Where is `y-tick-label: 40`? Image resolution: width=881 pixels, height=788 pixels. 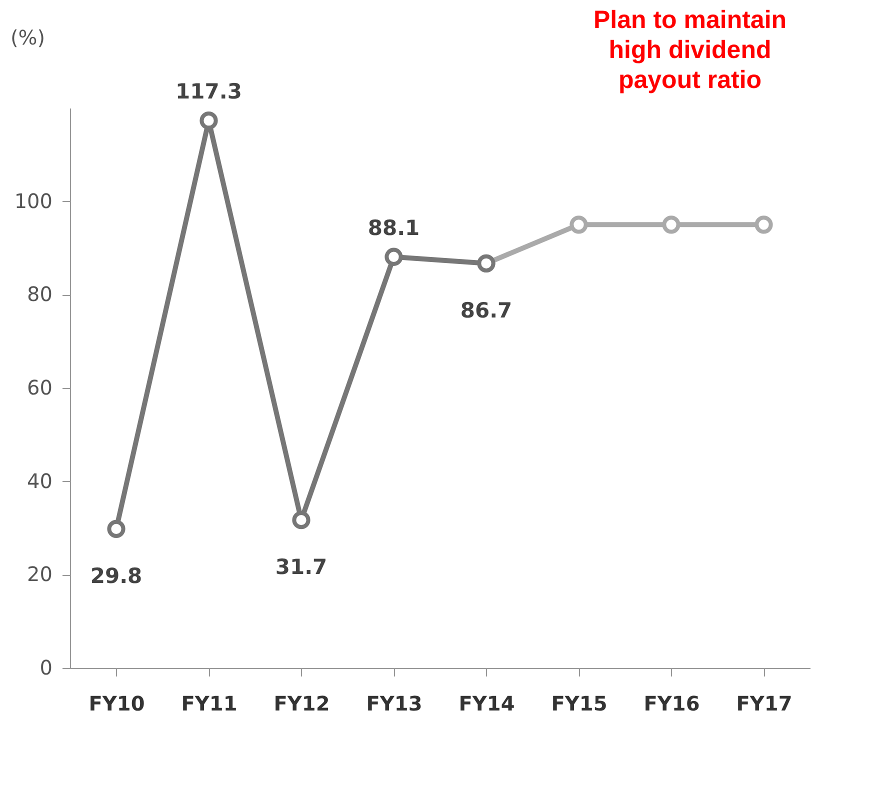 y-tick-label: 40 is located at coordinates (39, 480).